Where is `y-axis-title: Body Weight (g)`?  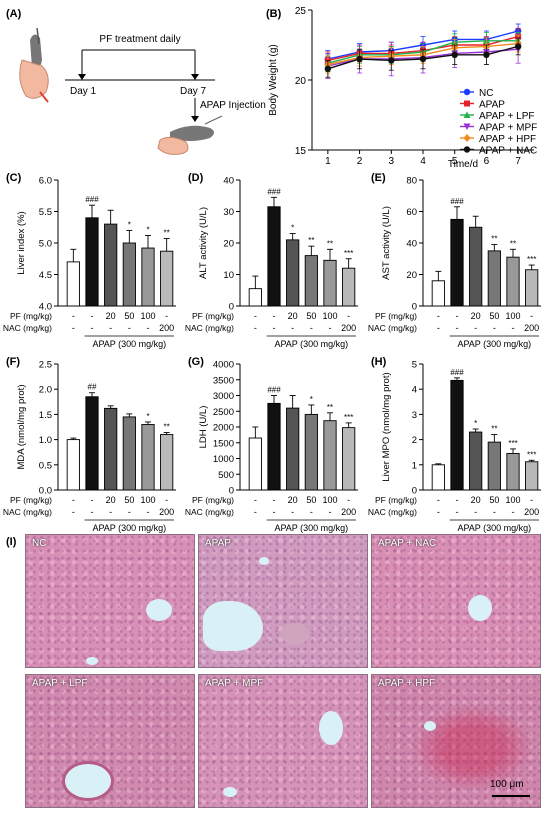
y-axis-title: Body Weight (g) is located at coordinates (273, 80).